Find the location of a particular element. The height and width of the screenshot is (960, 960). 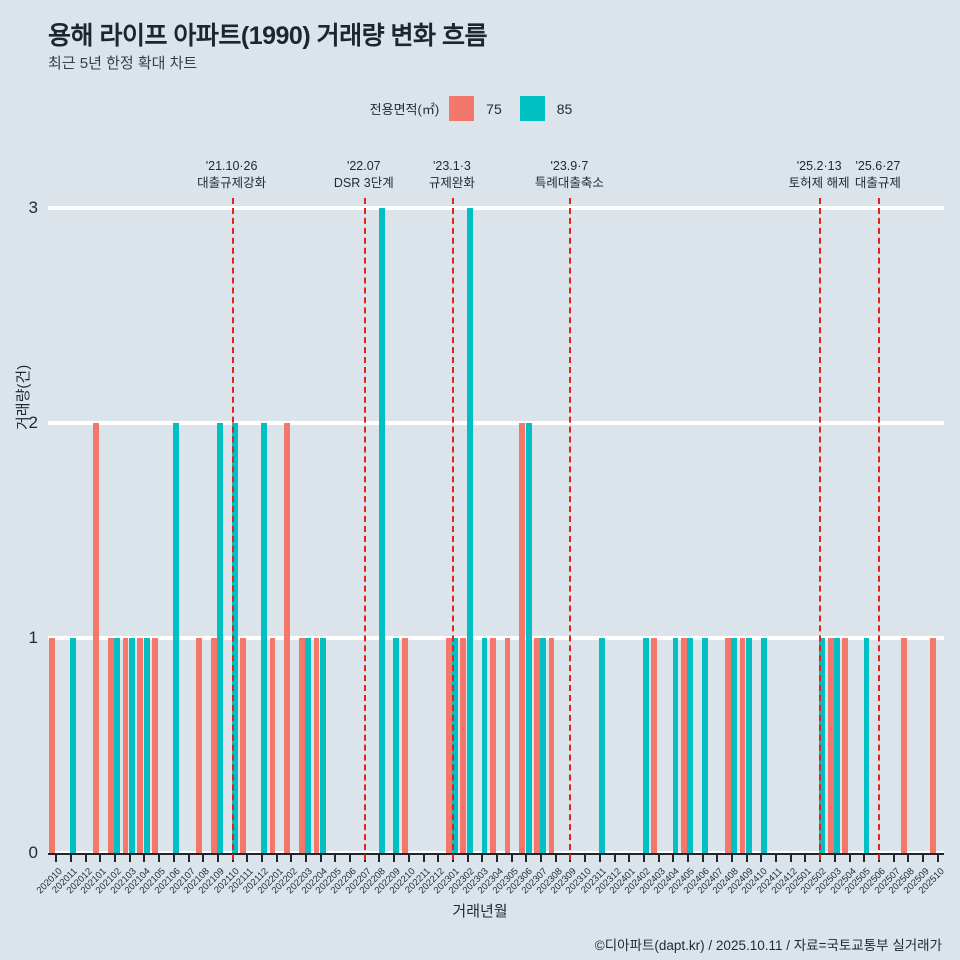

legend-label-75: 75 is located at coordinates (494, 108).